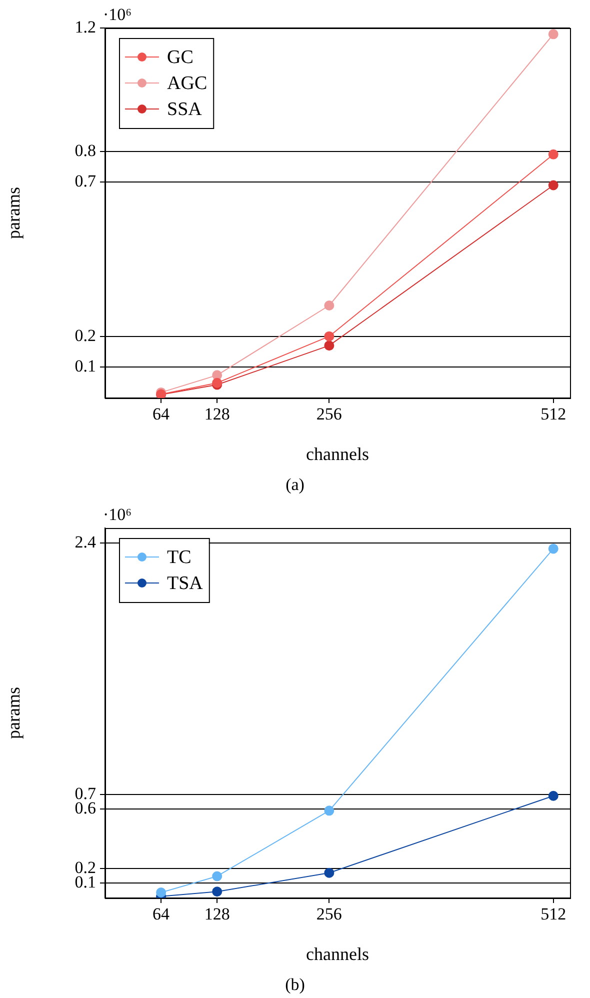  I want to click on legend-label: AGC, so click(187, 83).